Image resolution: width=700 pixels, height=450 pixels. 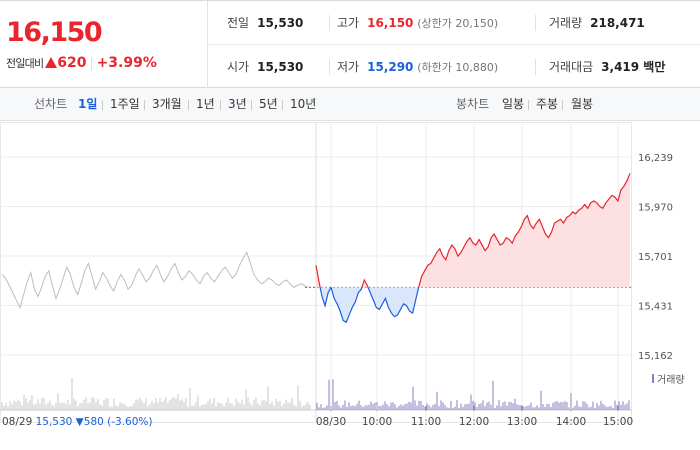 What do you see at coordinates (522, 422) in the screenshot?
I see `x-tick-label: 13:00` at bounding box center [522, 422].